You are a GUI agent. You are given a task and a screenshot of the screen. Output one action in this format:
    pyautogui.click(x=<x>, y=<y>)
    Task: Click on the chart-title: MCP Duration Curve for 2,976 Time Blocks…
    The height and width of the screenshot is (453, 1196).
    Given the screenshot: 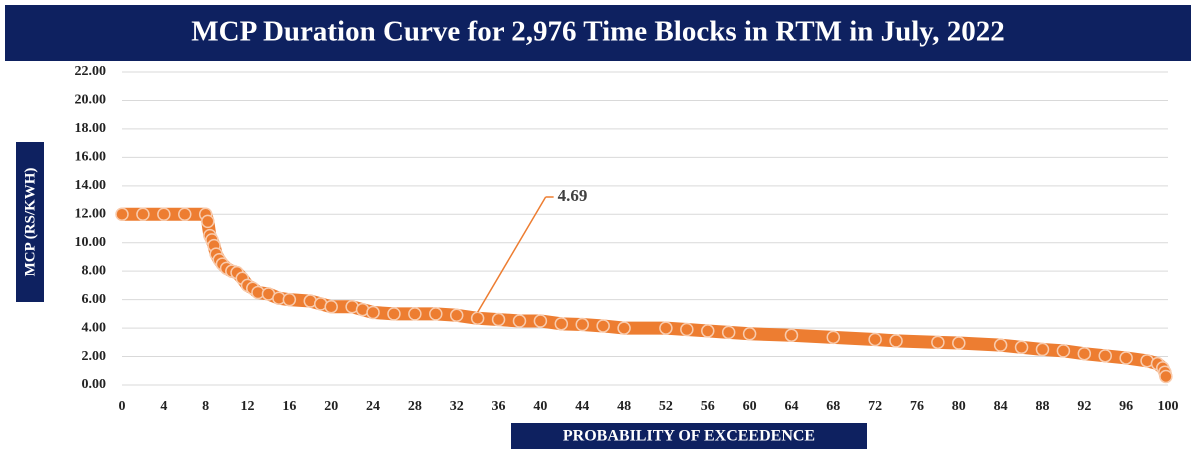 What is the action you would take?
    pyautogui.click(x=597, y=32)
    